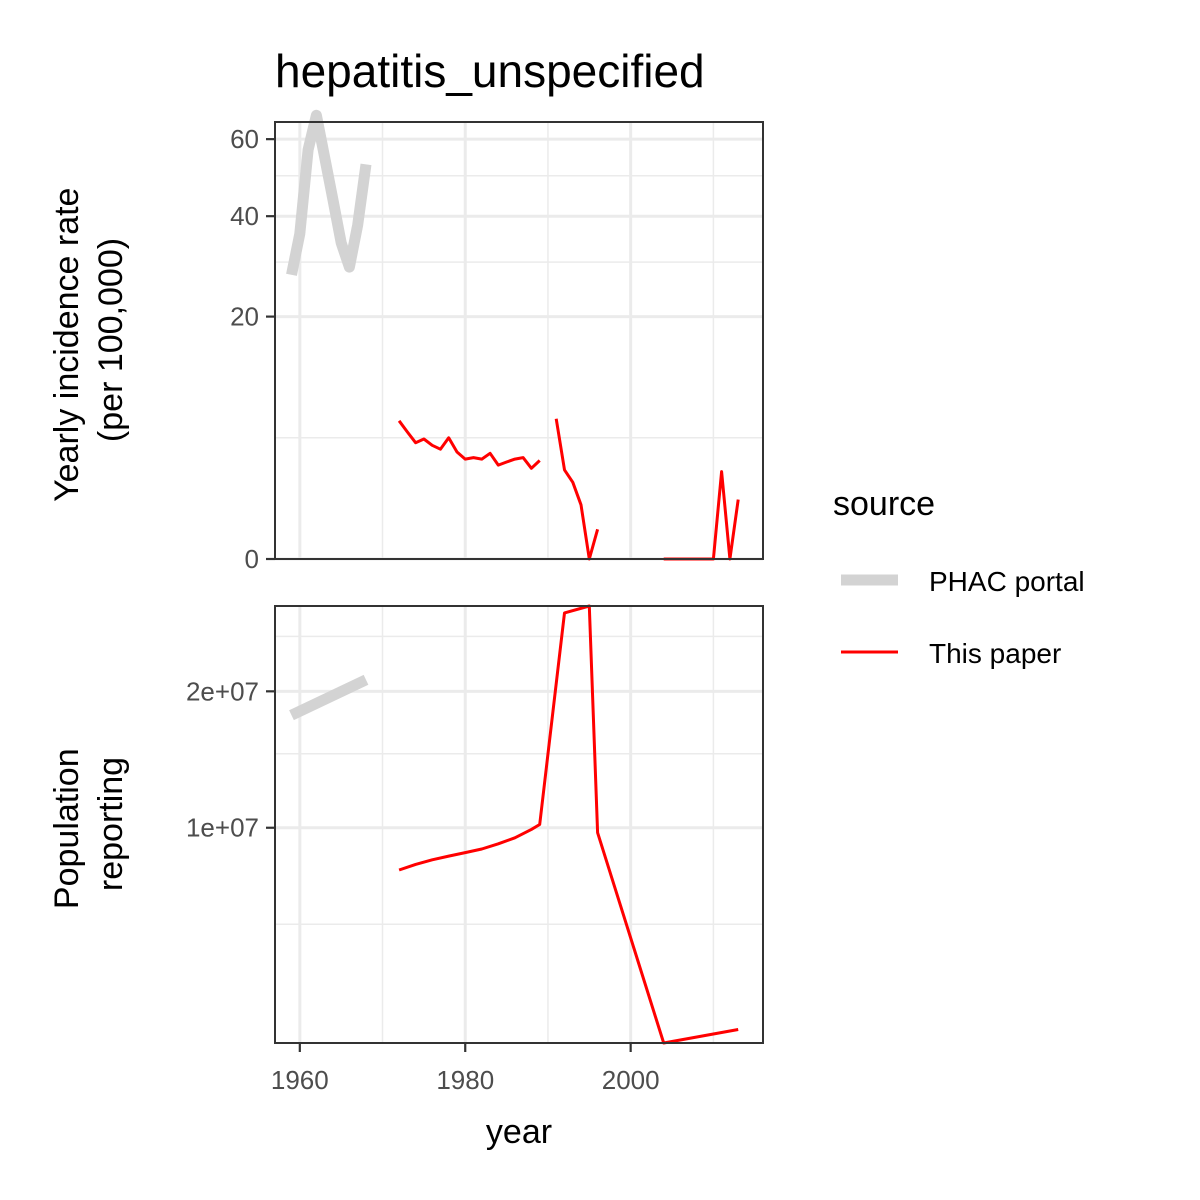 This screenshot has height=1200, width=1200. What do you see at coordinates (89, 824) in the screenshot?
I see `population-y-axis-title: Population reporting` at bounding box center [89, 824].